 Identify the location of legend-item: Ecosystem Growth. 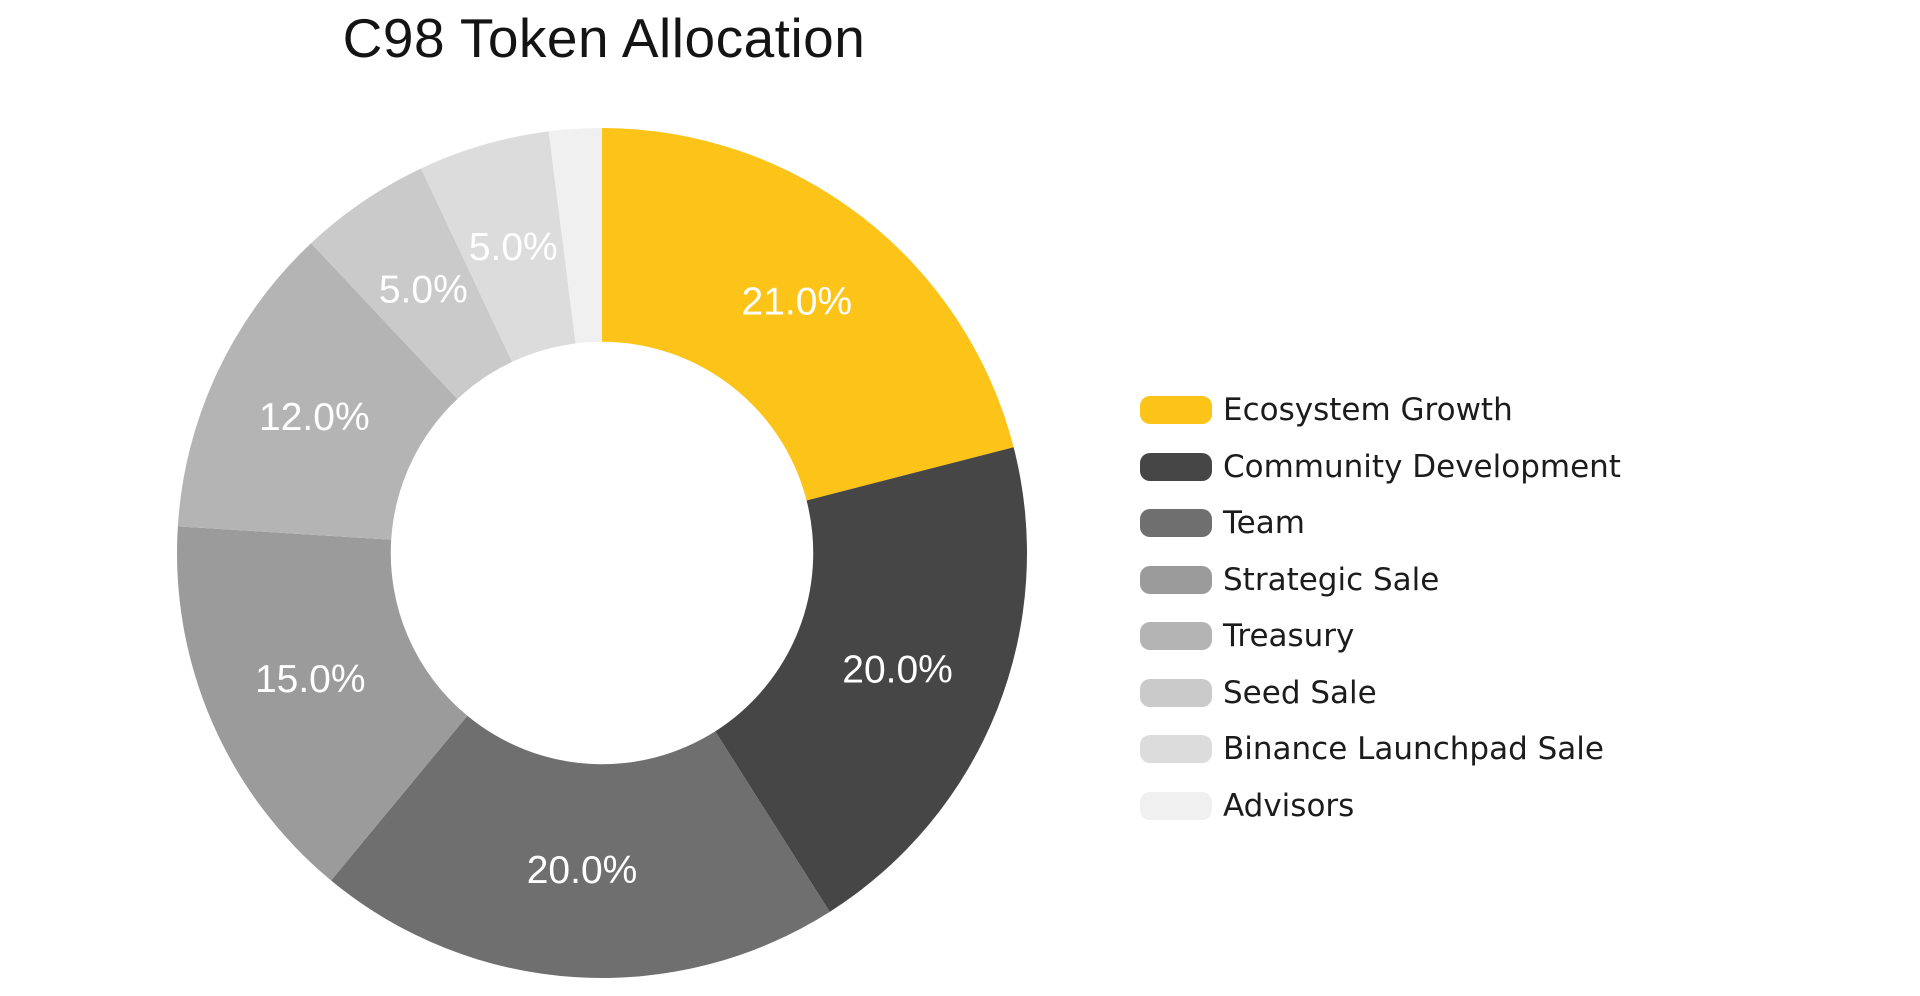
(1380, 410).